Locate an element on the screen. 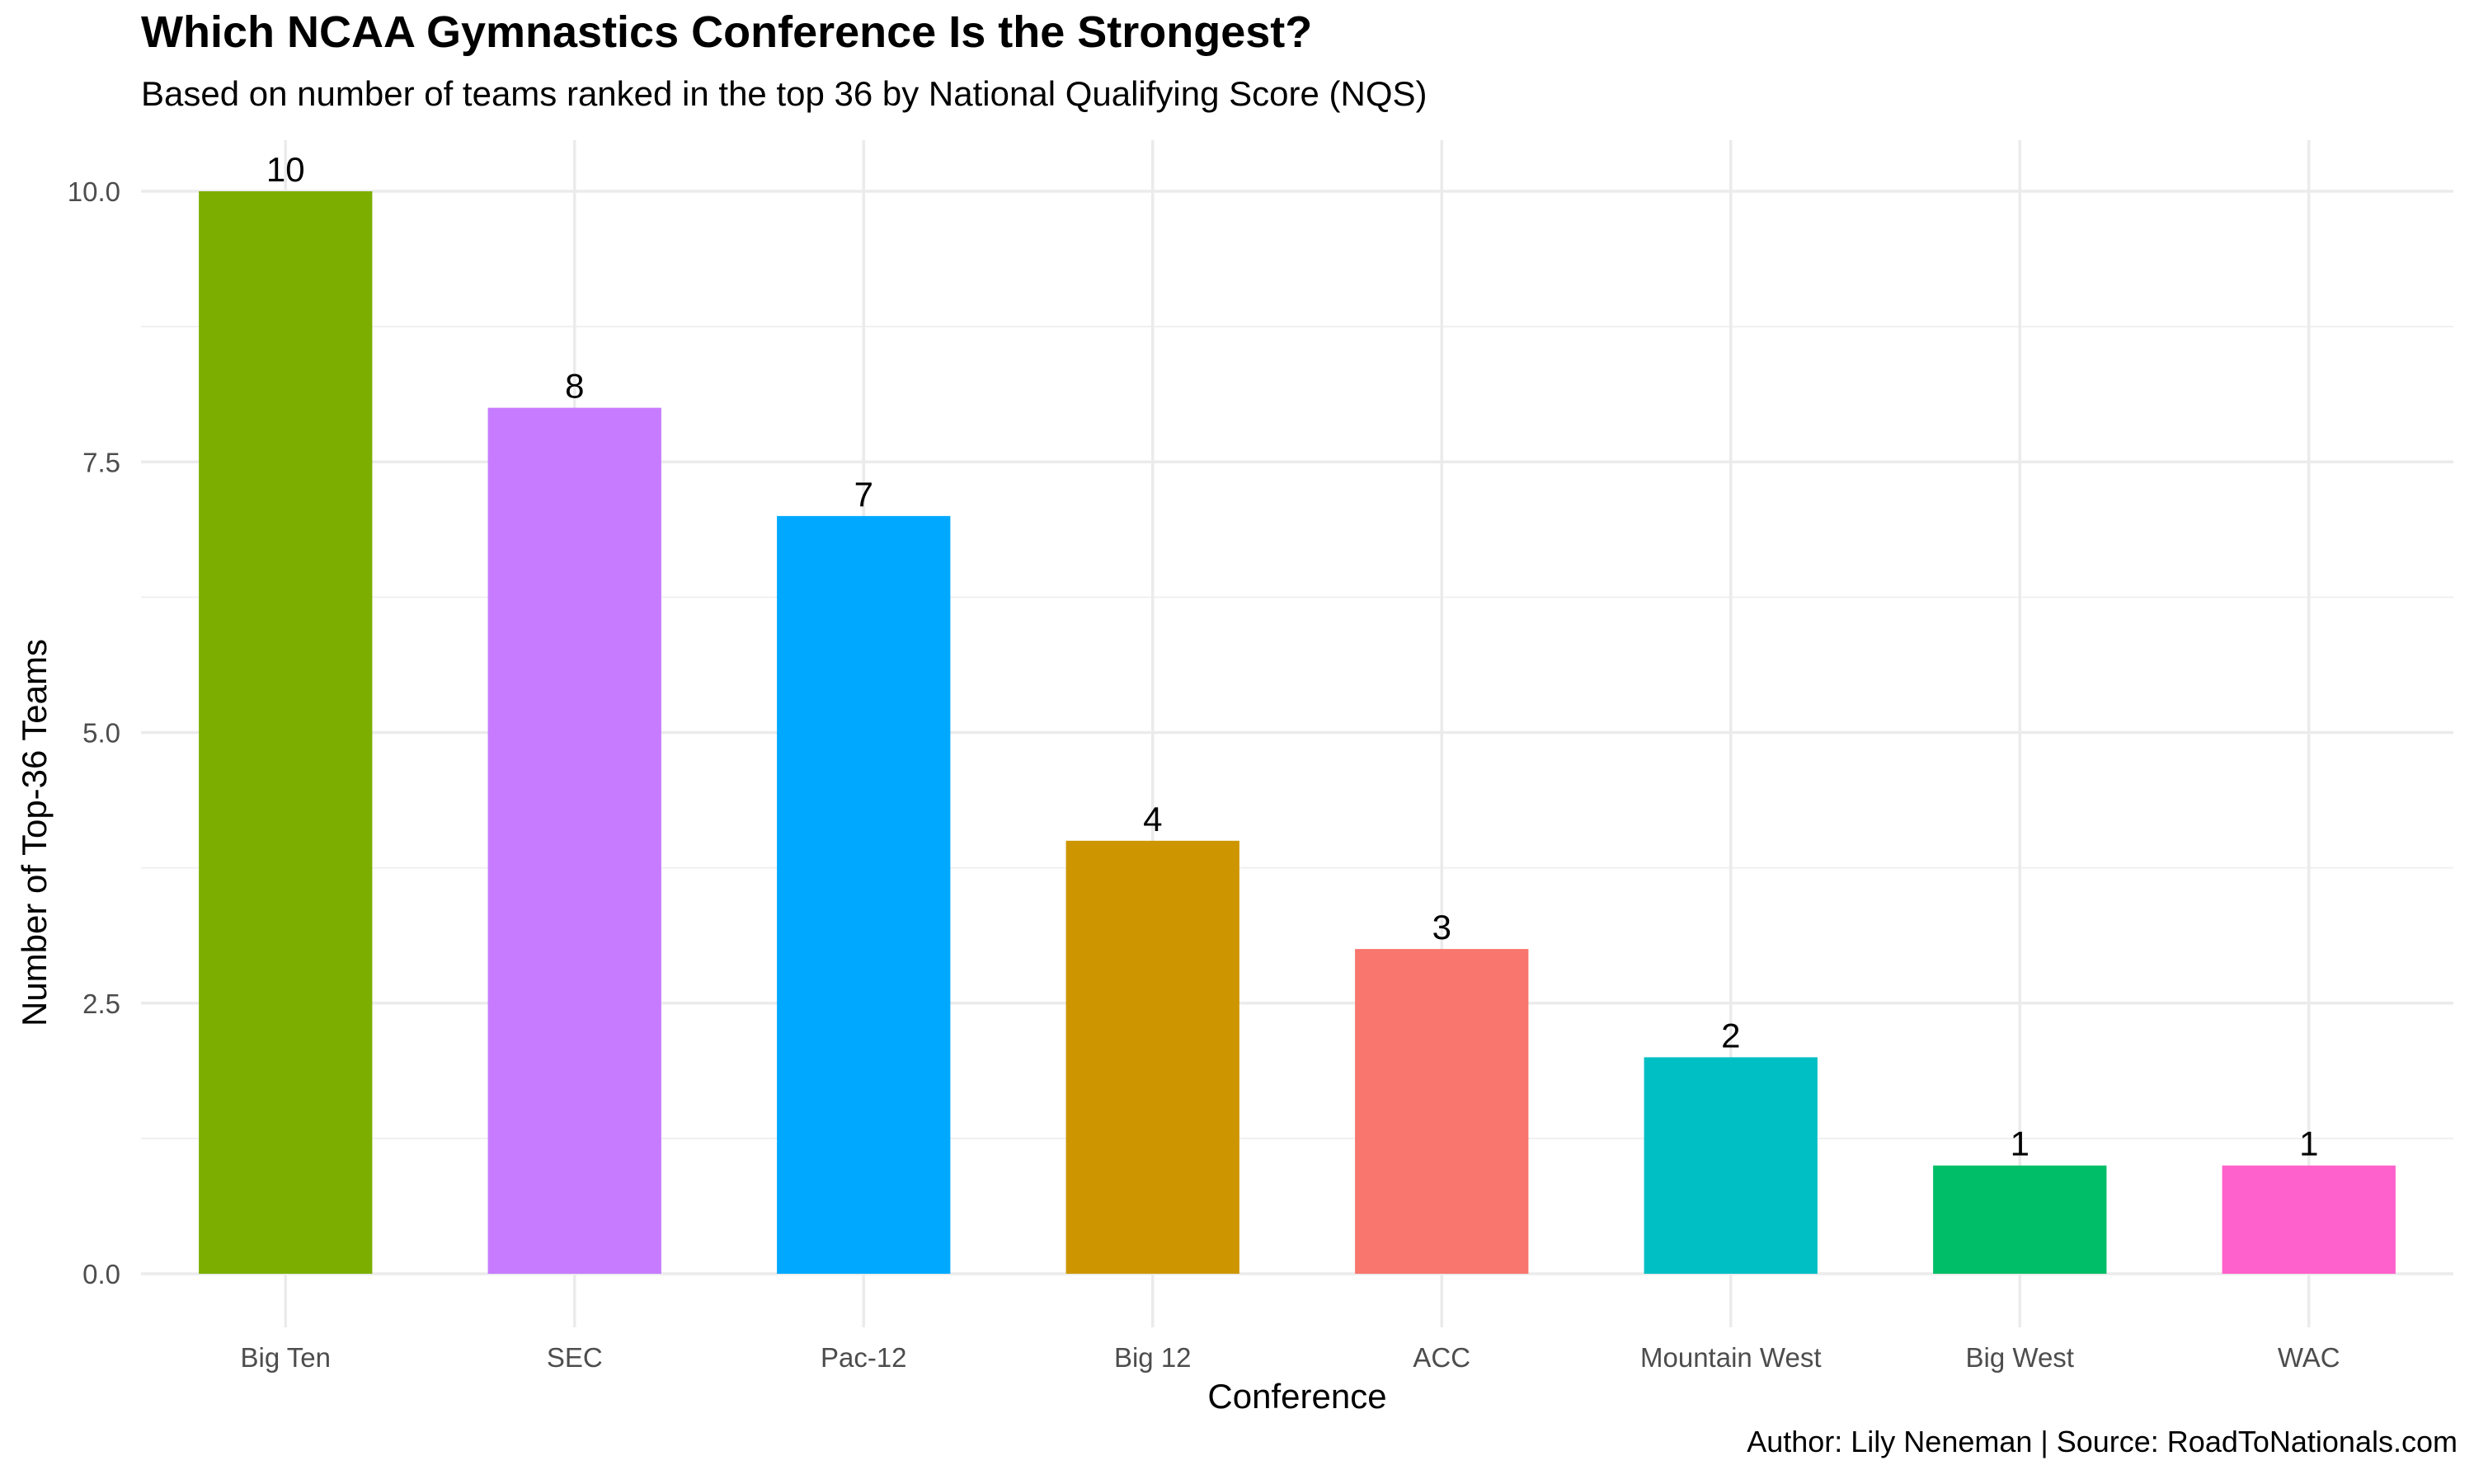 This screenshot has width=2474, height=1484. x-tick-label: WAC is located at coordinates (2309, 1357).